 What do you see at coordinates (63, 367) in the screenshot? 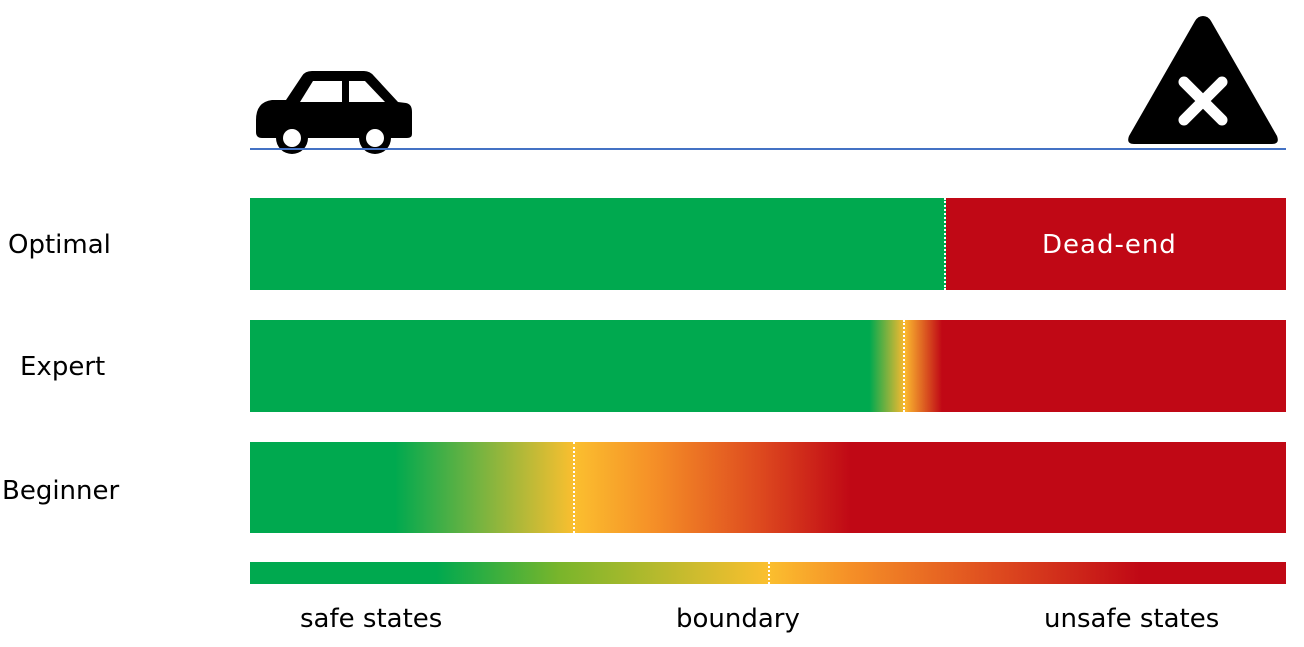
I see `row-label-expert: Expert` at bounding box center [63, 367].